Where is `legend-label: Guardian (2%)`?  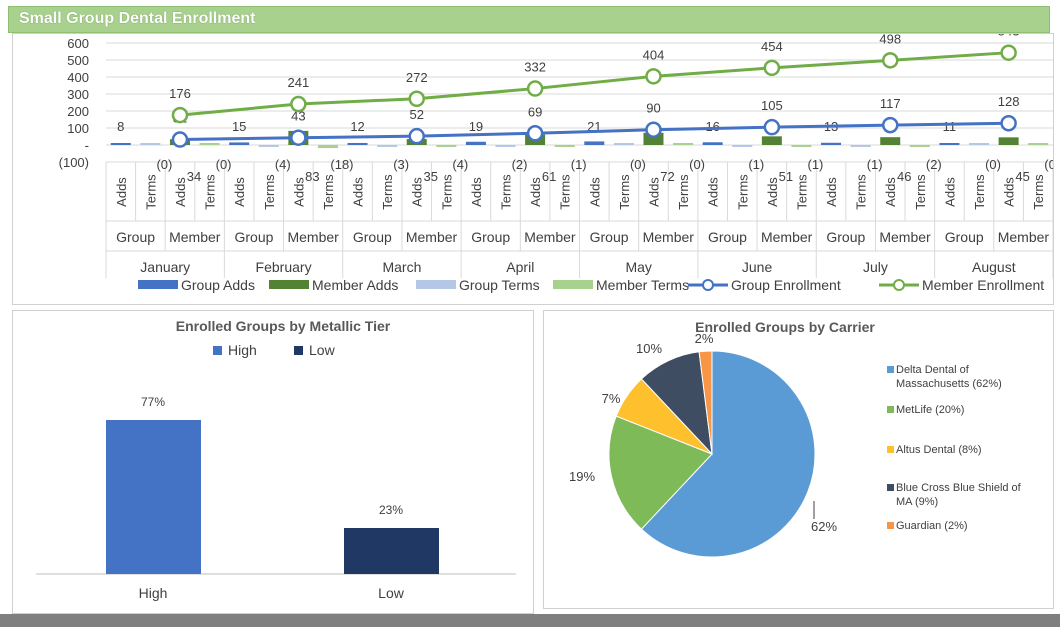 legend-label: Guardian (2%) is located at coordinates (932, 526).